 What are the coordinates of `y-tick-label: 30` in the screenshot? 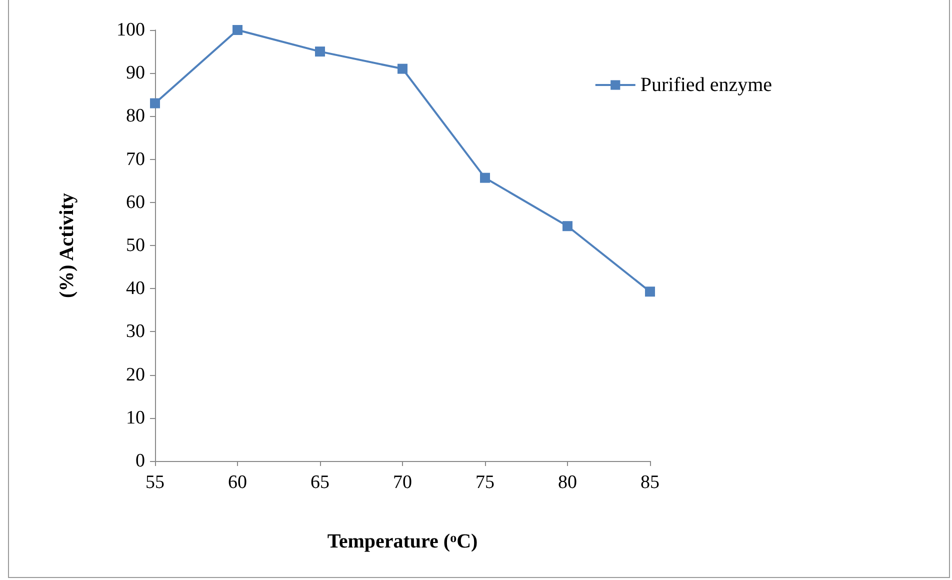 It's located at (135, 331).